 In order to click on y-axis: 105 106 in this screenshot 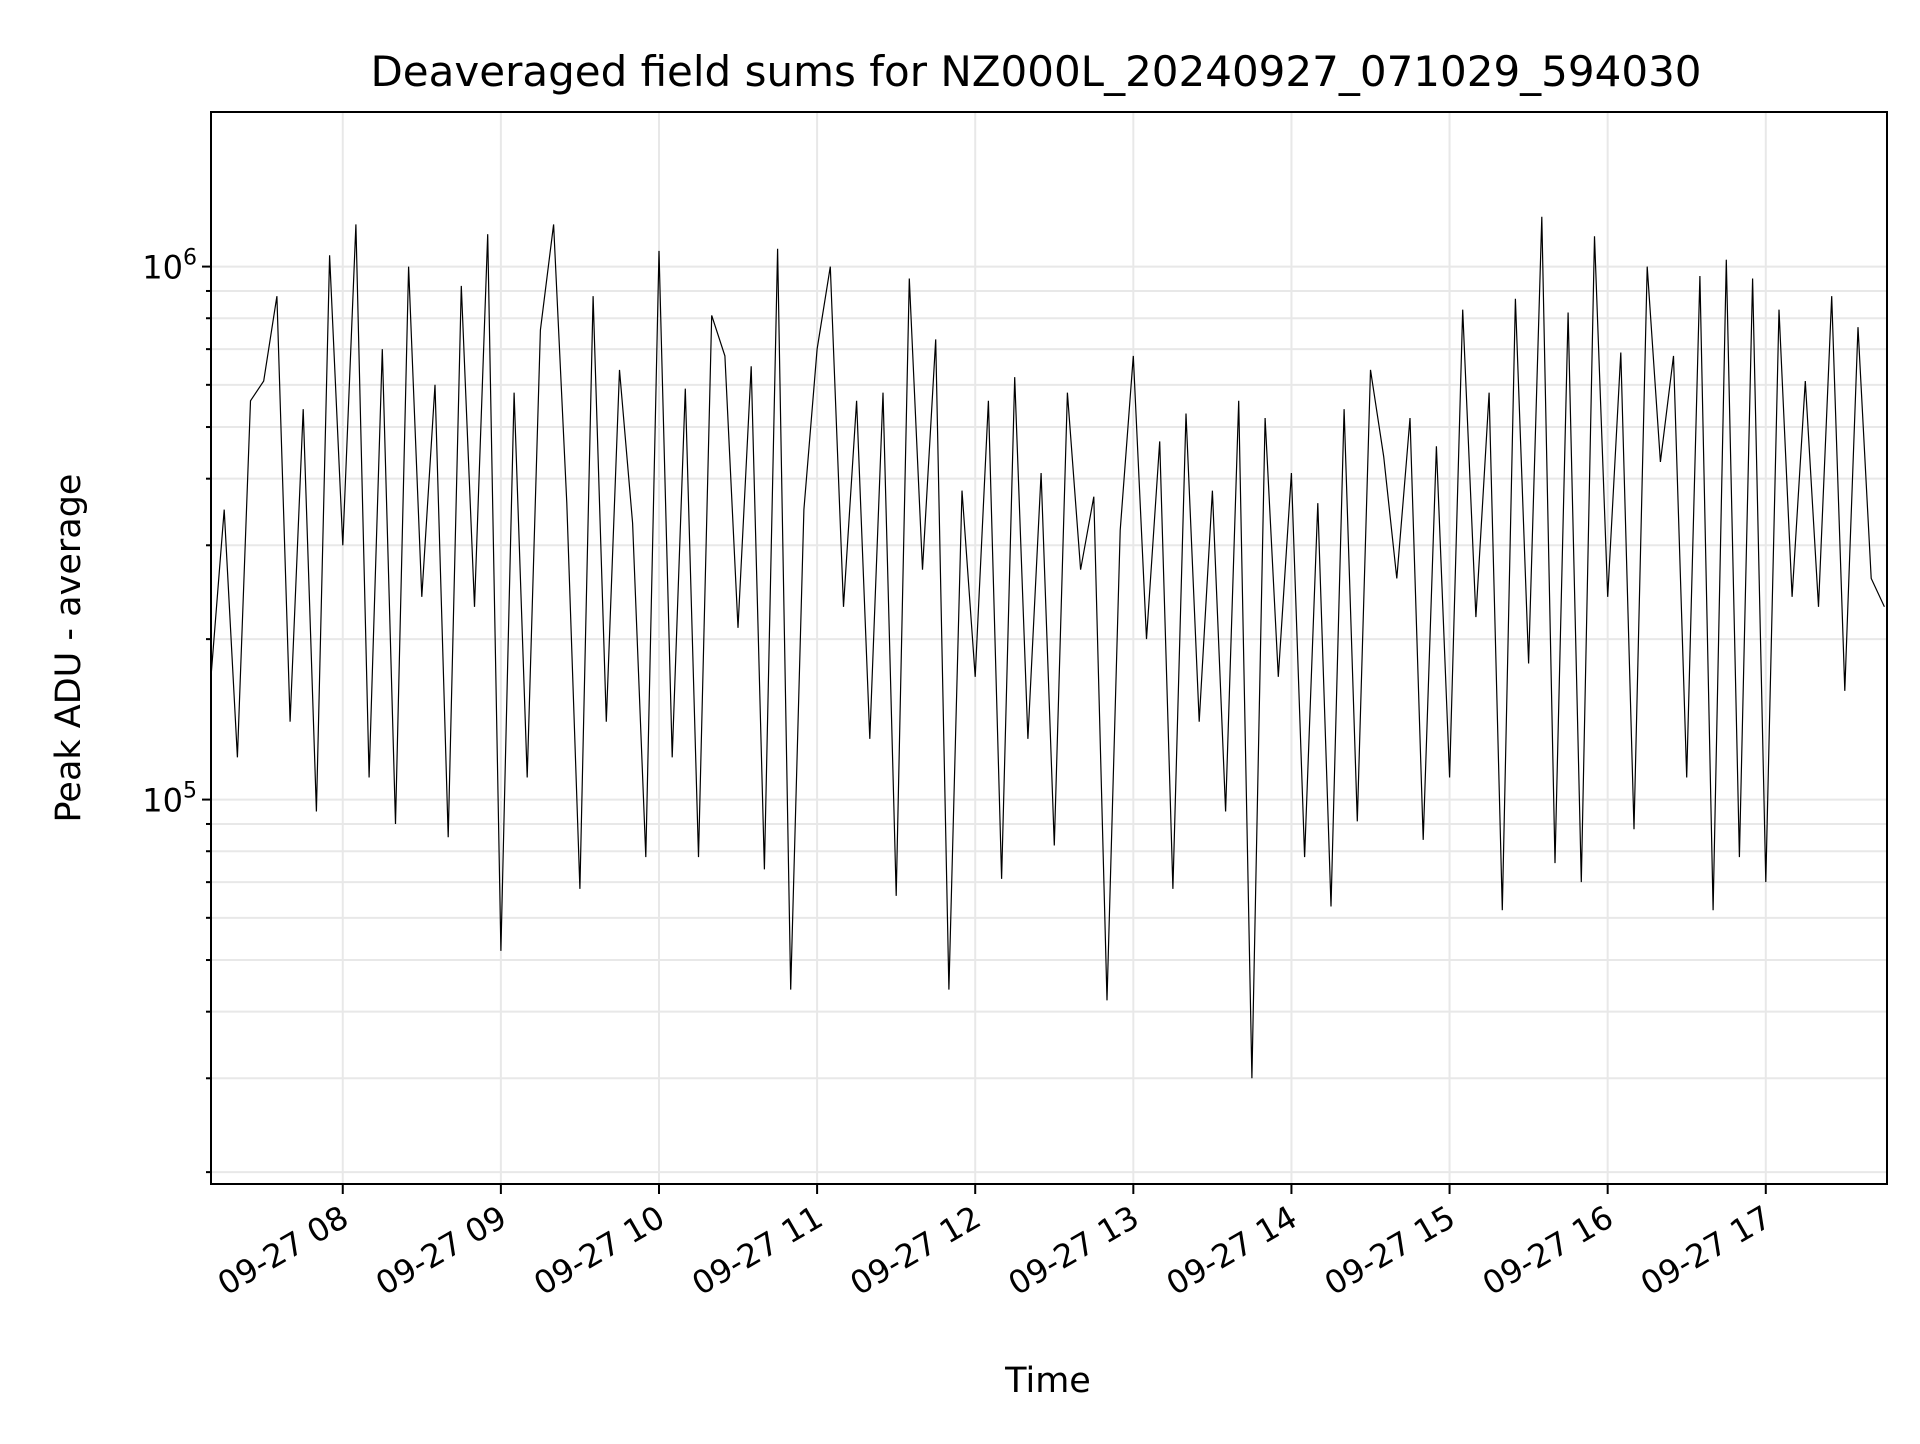, I will do `click(176, 710)`.